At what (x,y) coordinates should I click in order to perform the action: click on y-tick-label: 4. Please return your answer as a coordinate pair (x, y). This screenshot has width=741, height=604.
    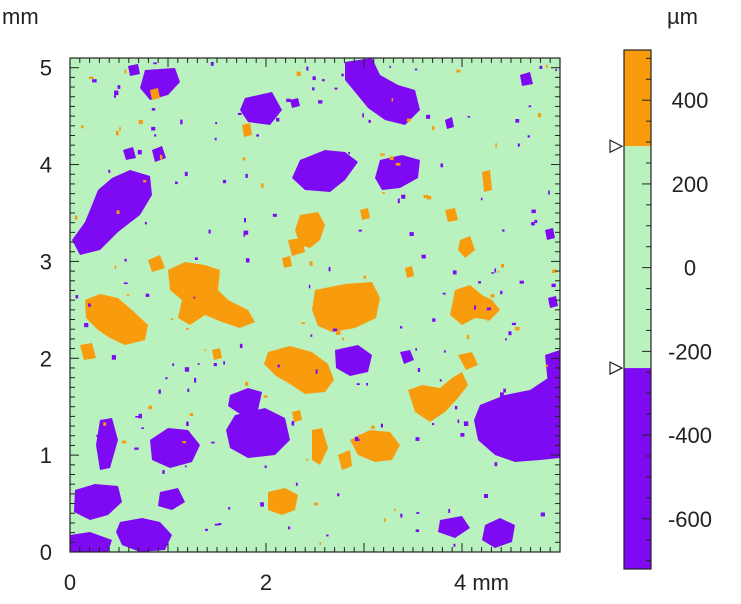
    Looking at the image, I should click on (46, 165).